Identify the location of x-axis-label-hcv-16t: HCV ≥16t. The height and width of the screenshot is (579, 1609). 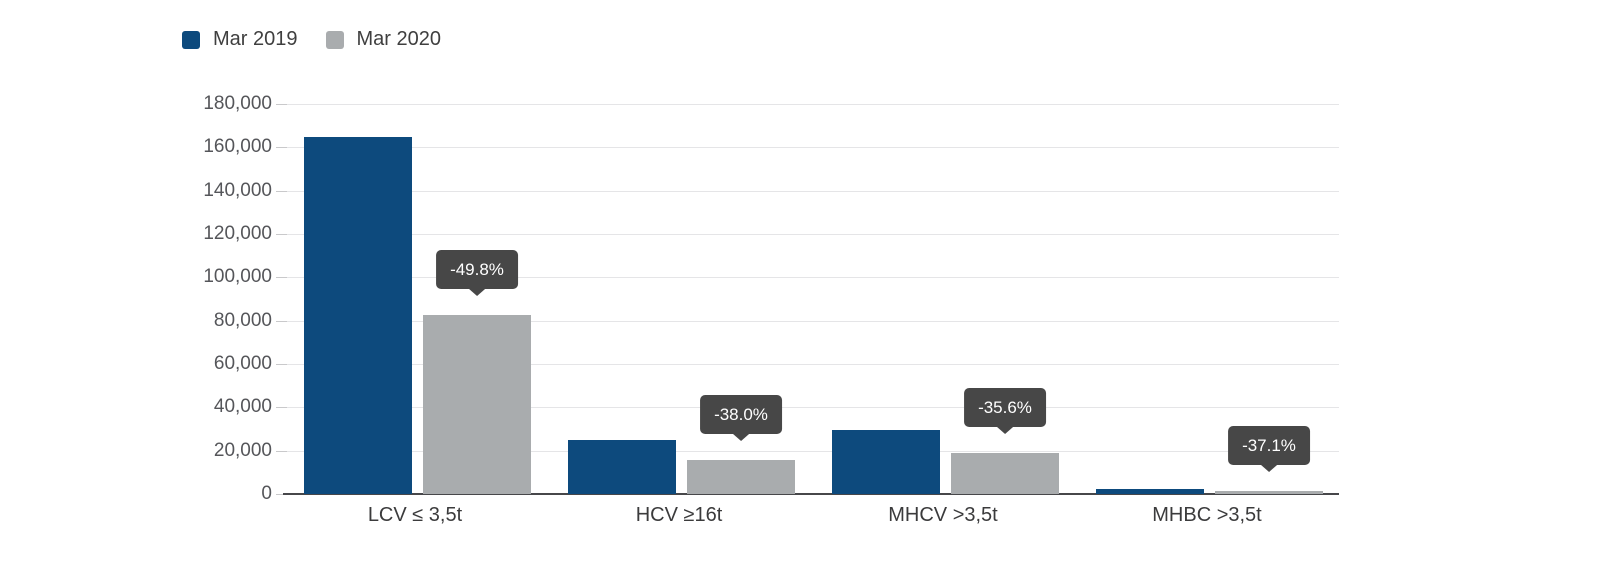
(679, 515).